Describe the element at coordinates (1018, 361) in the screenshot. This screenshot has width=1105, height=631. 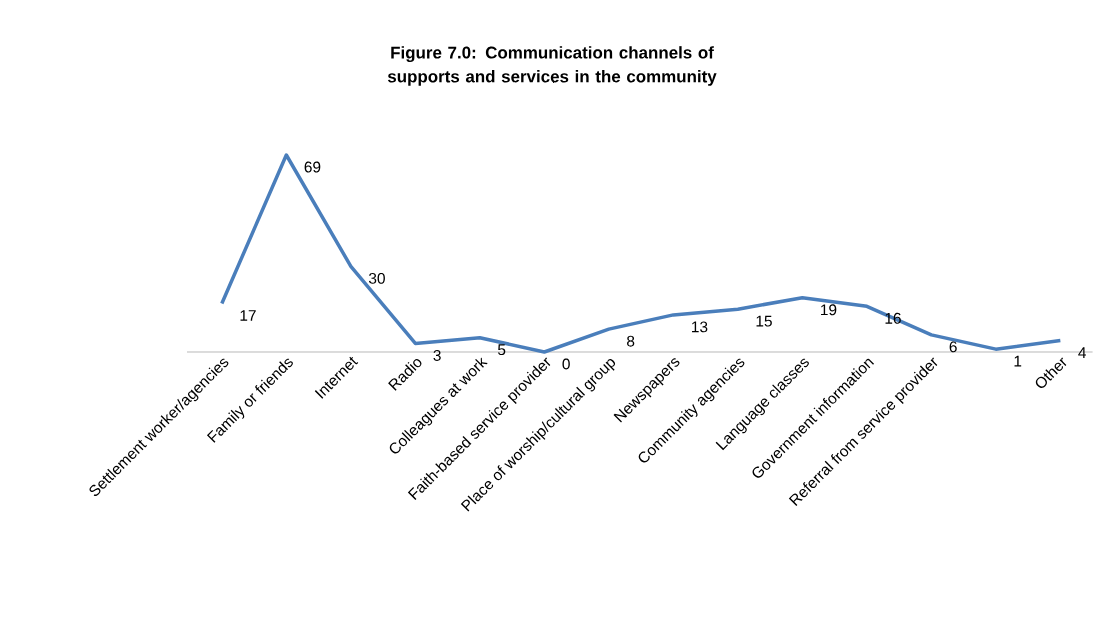
I see `data-label: 1` at that location.